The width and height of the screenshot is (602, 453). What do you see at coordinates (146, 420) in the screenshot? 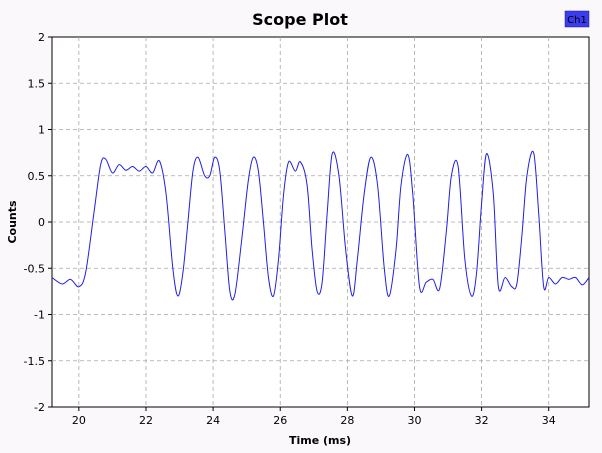
I see `x-tick-label: 22` at bounding box center [146, 420].